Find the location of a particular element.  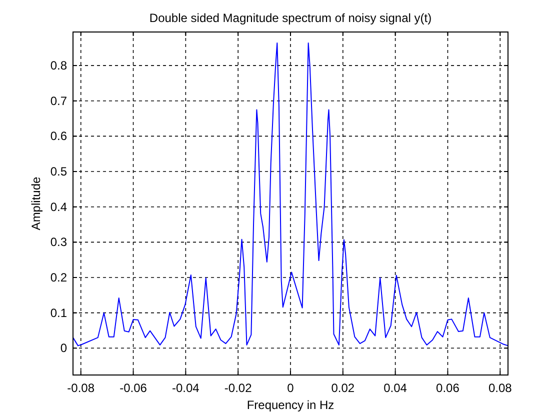

y-axis-title: Amplitude is located at coordinates (36, 203).